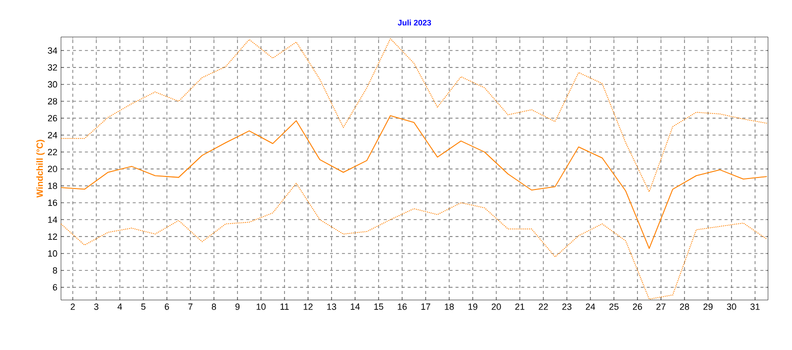 The height and width of the screenshot is (350, 792). Describe the element at coordinates (261, 307) in the screenshot. I see `x-tick-label: 10` at that location.